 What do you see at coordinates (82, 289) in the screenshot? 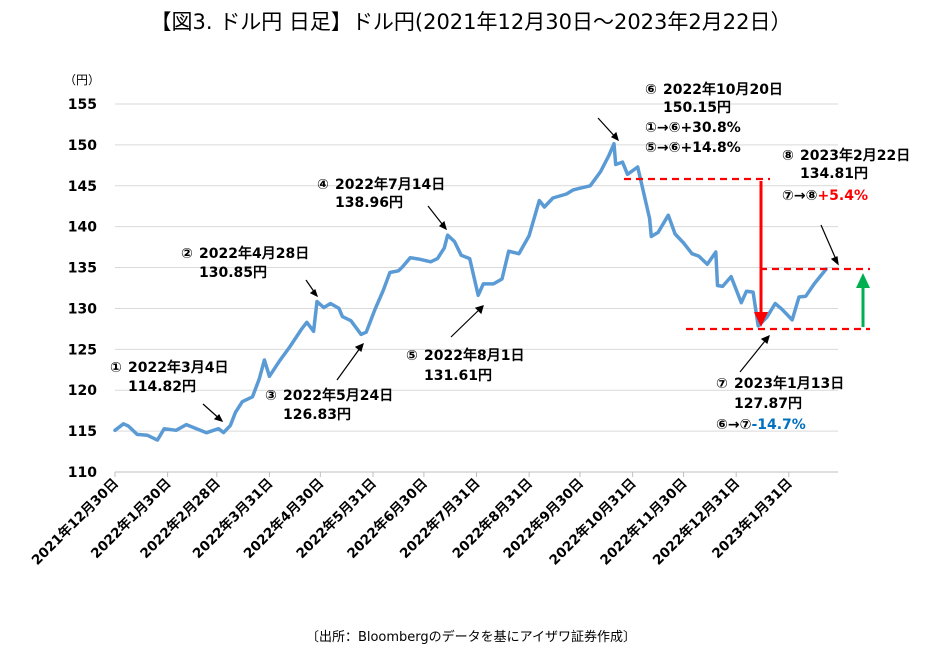
I see `y-tick-labels: 110 115 120 125 130 135 140 145 150 155` at bounding box center [82, 289].